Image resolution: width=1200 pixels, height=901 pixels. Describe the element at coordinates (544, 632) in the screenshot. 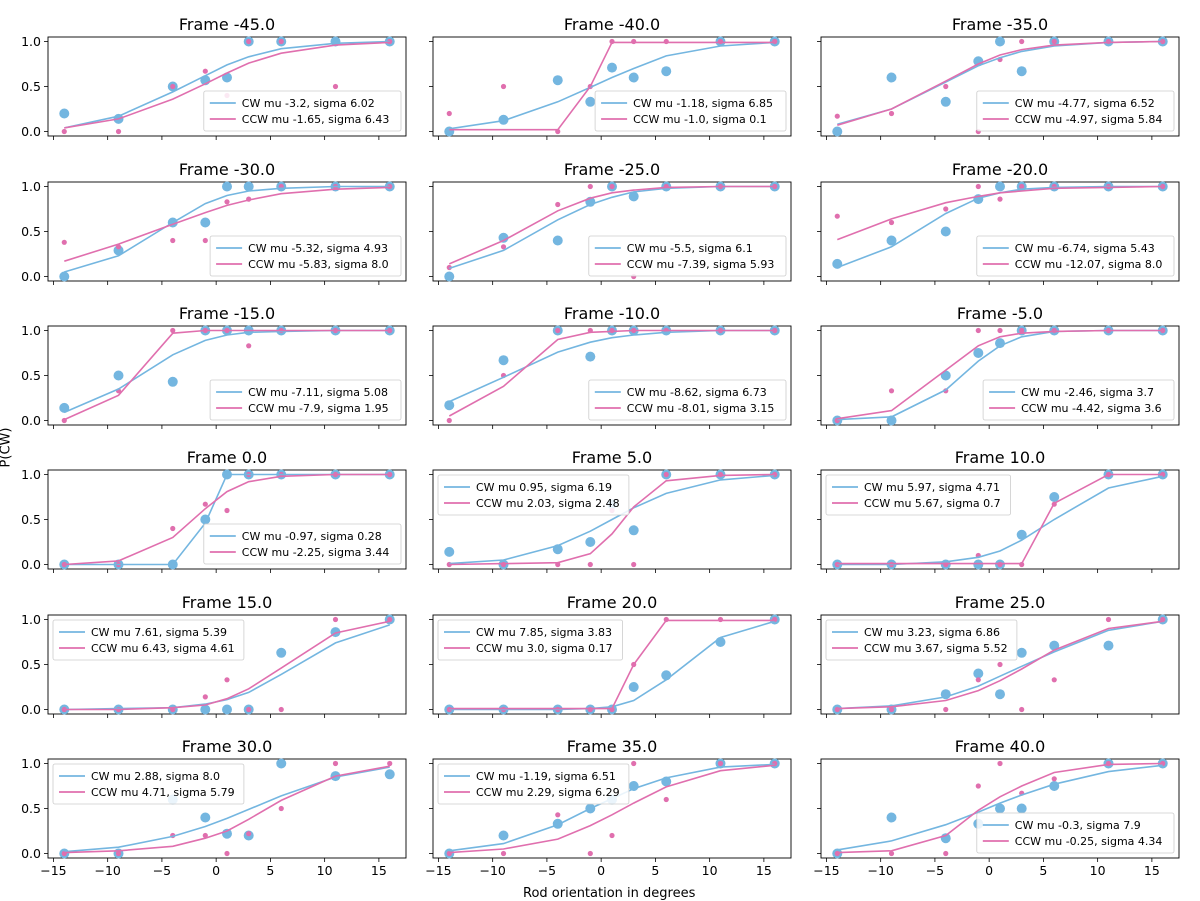

I see `cw-legend-label: CW mu 7.85, sigma 3.83` at that location.